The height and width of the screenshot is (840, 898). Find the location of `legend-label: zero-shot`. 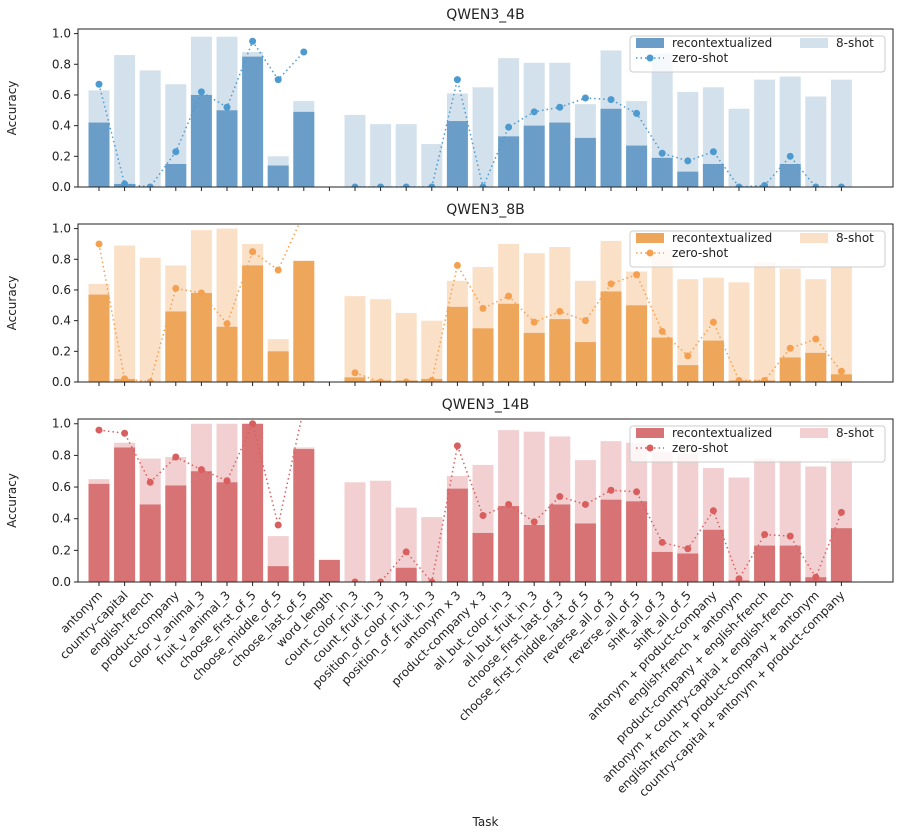

legend-label: zero-shot is located at coordinates (700, 448).